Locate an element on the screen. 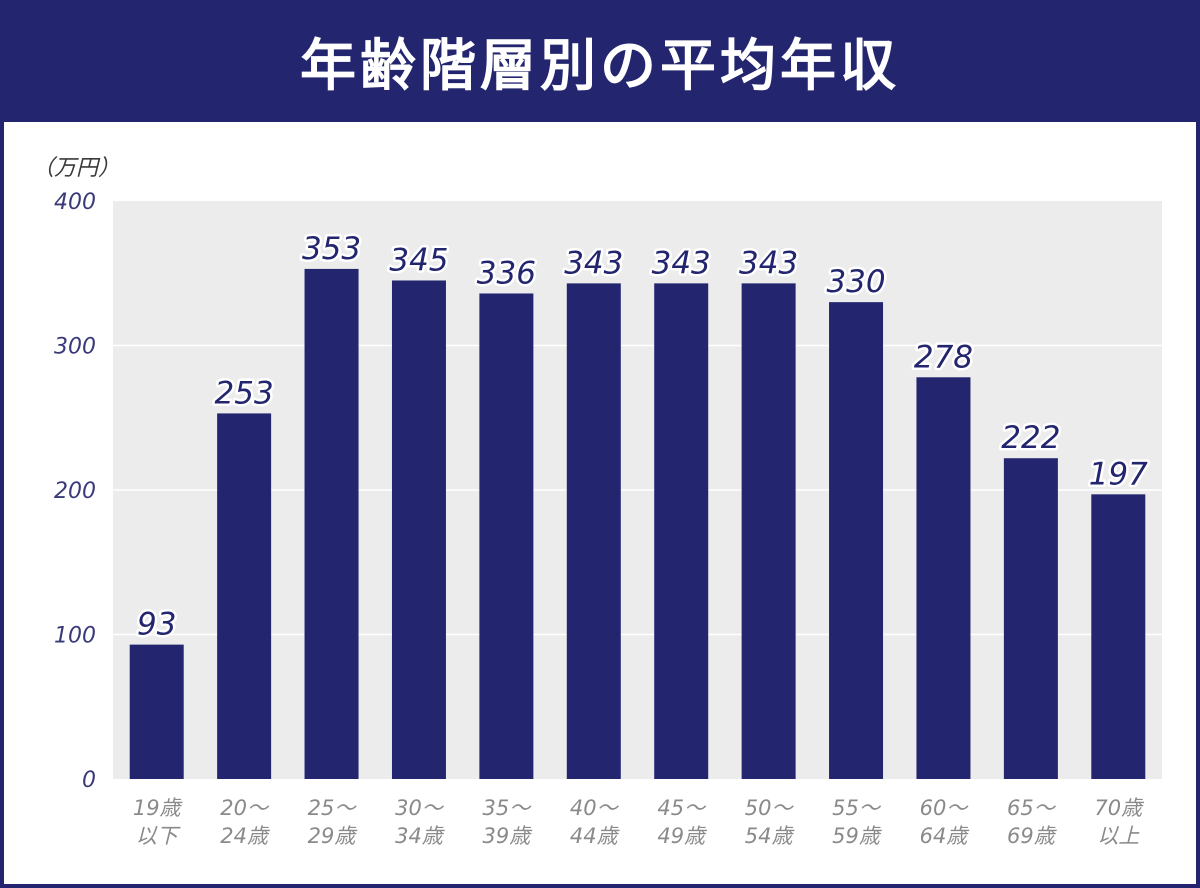  y-axis-ticks: 0 100 200 300 400 is located at coordinates (75, 491).